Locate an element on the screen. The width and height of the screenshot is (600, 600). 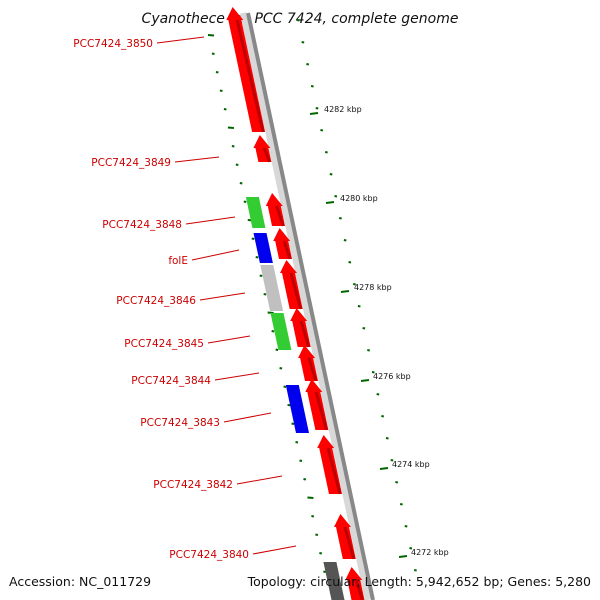
gene-pcc7424-3846-fwd is located at coordinates (291, 284).